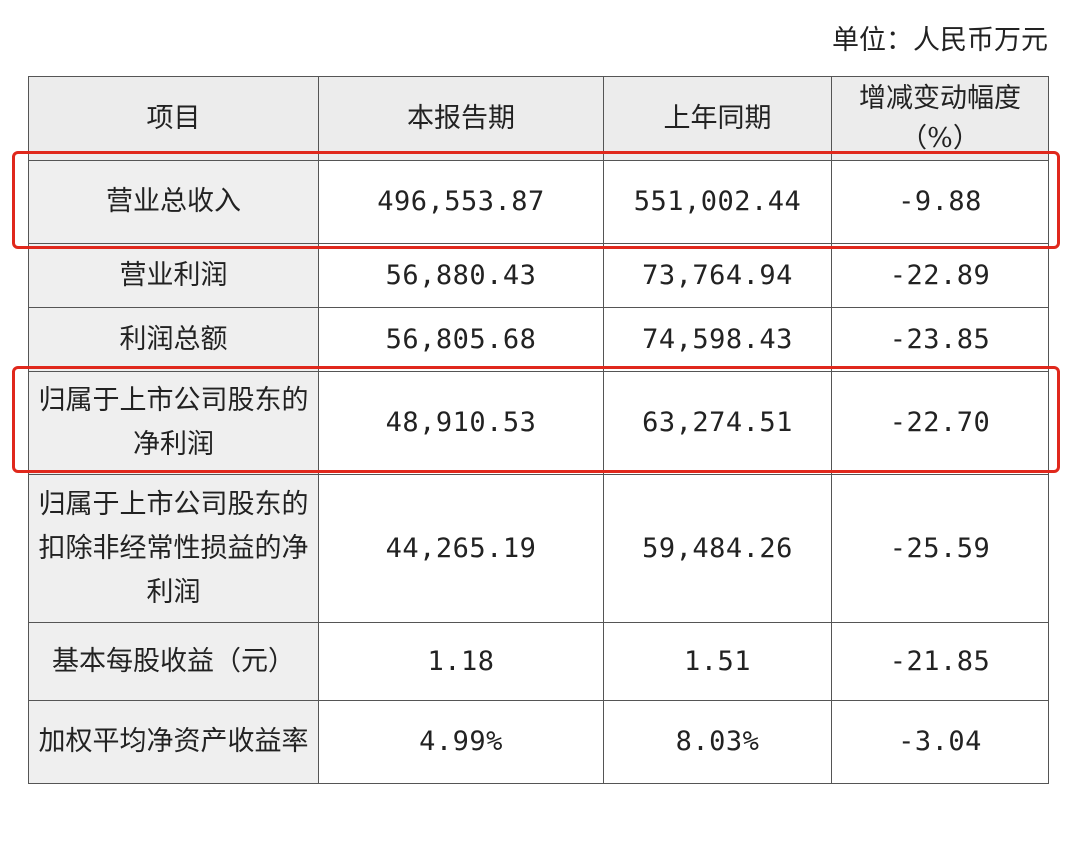  I want to click on table-row: 加权平均净资产收益率 4.99% 8.03% -3.04, so click(538, 742).